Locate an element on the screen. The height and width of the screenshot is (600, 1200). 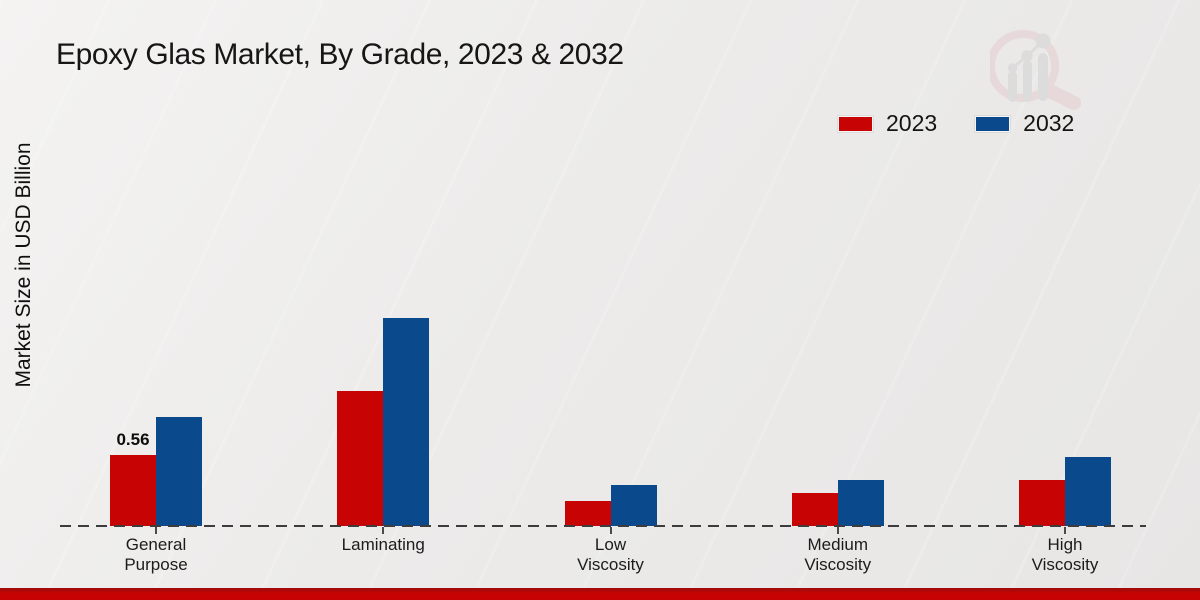
bar-2023-high-viscosity is located at coordinates (1042, 503).